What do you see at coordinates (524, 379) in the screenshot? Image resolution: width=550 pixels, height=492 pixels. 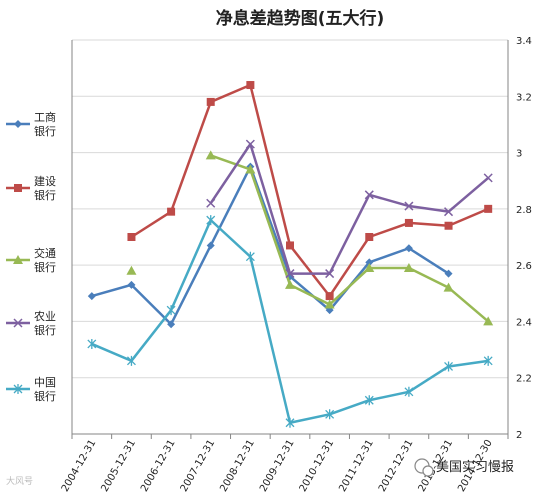 I see `y-tick-label: 2.2` at bounding box center [524, 379].